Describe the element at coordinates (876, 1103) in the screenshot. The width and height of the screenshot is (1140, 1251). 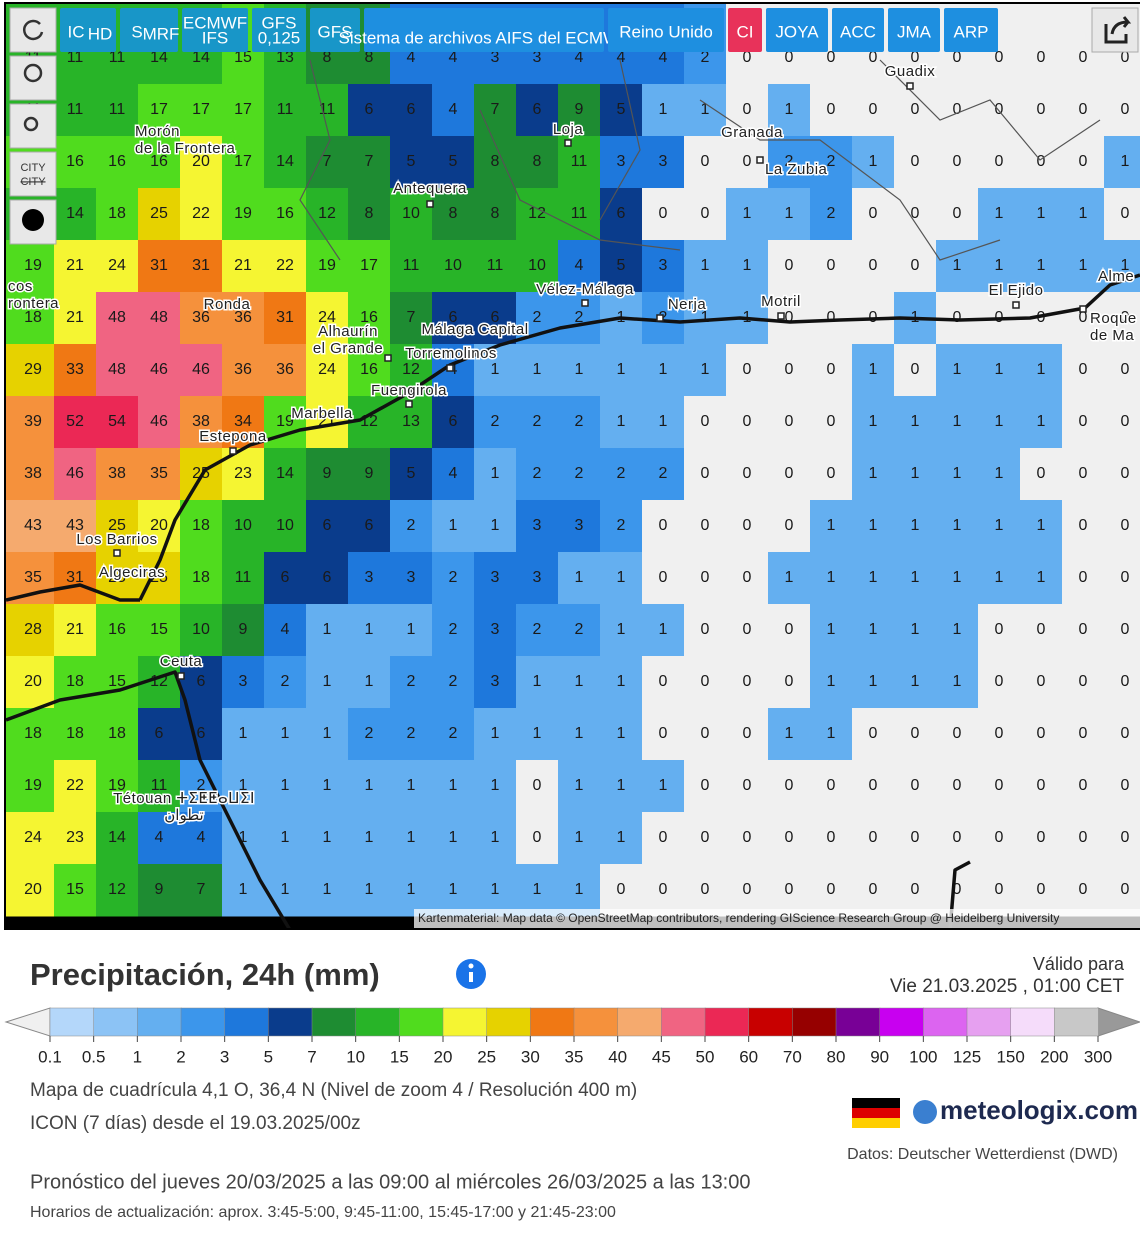
I see `flag-black` at that location.